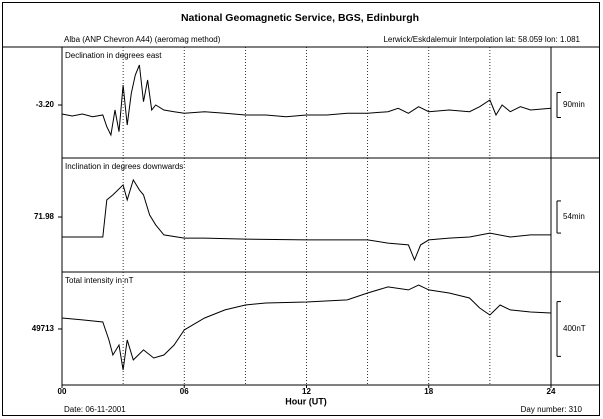  Describe the element at coordinates (574, 104) in the screenshot. I see `scale-label: 90min` at that location.